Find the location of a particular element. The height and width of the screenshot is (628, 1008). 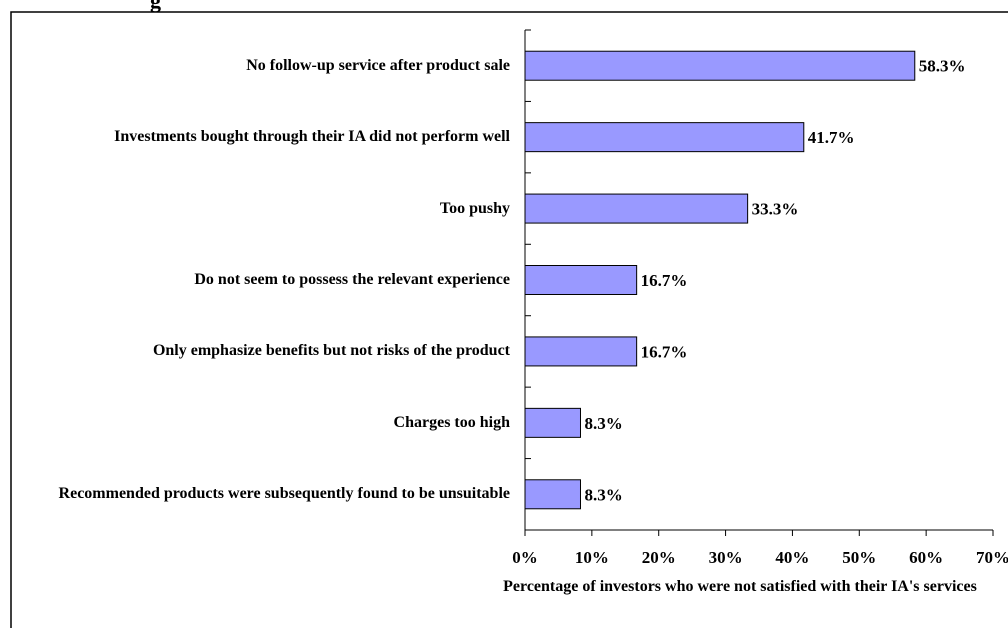

x-tick-label: 70% is located at coordinates (992, 557).